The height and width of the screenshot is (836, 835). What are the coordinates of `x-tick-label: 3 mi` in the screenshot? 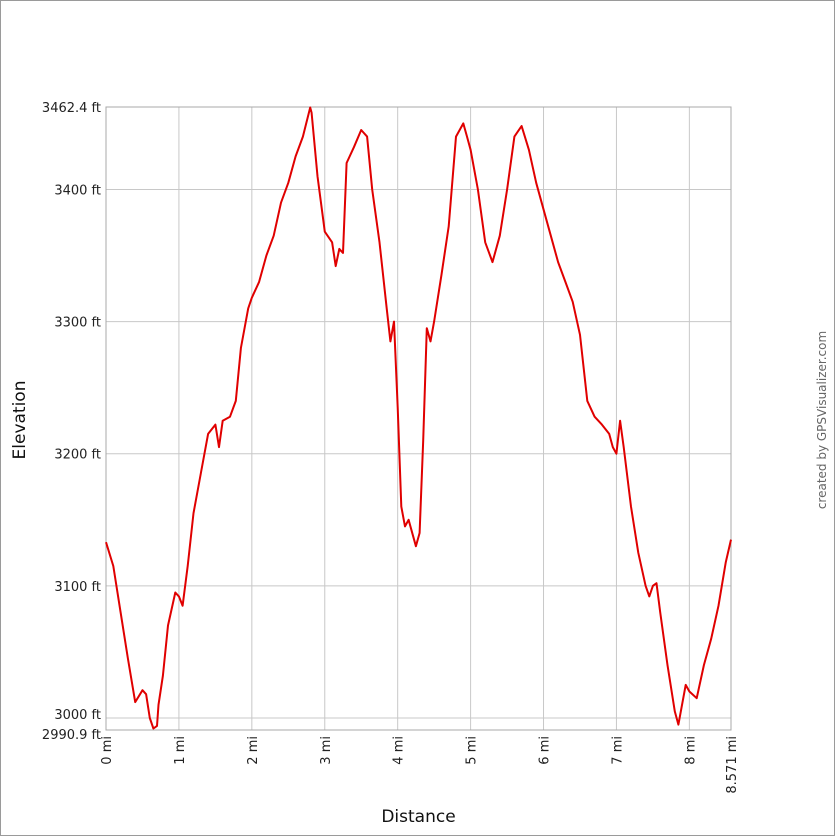 It's located at (326, 750).